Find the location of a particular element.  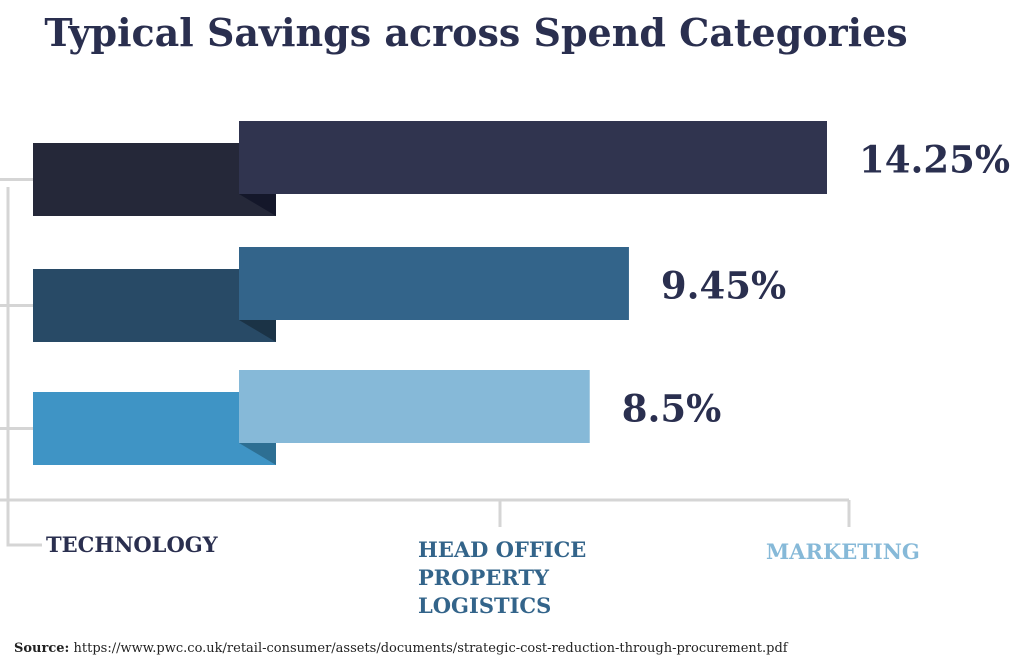

chart-title: Typical Savings across Spend Categories is located at coordinates (476, 32).